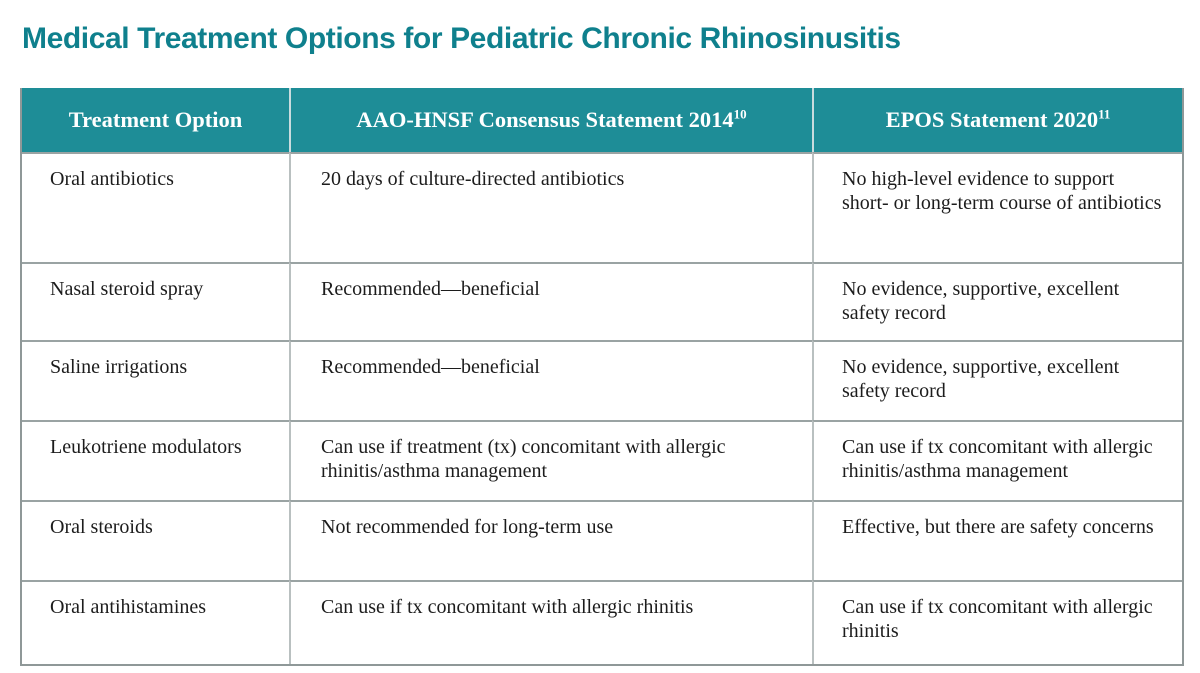 This screenshot has width=1200, height=673. What do you see at coordinates (155, 301) in the screenshot?
I see `cell-treatment-option: Nasal steroid spray` at bounding box center [155, 301].